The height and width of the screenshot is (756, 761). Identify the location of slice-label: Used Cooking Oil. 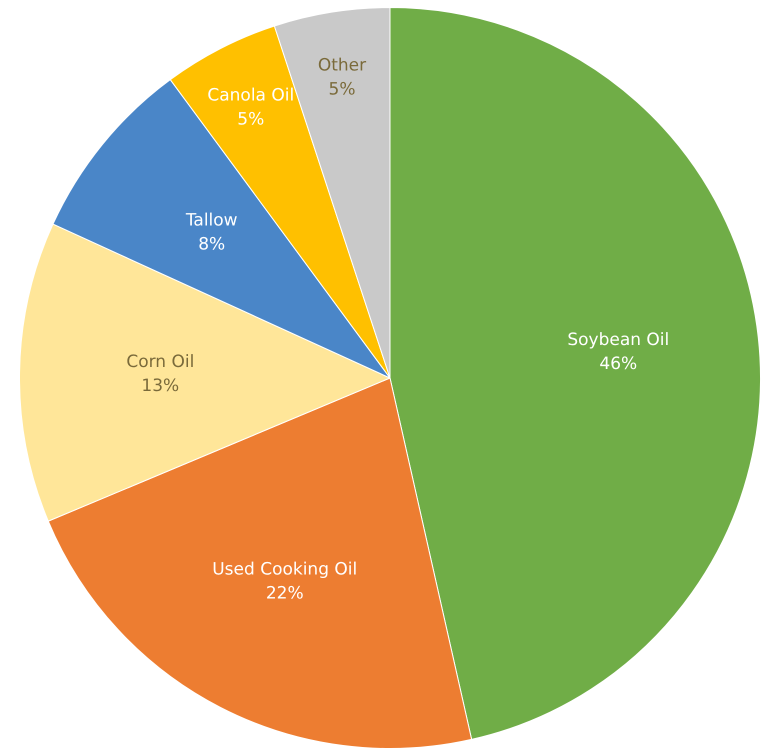
(285, 570).